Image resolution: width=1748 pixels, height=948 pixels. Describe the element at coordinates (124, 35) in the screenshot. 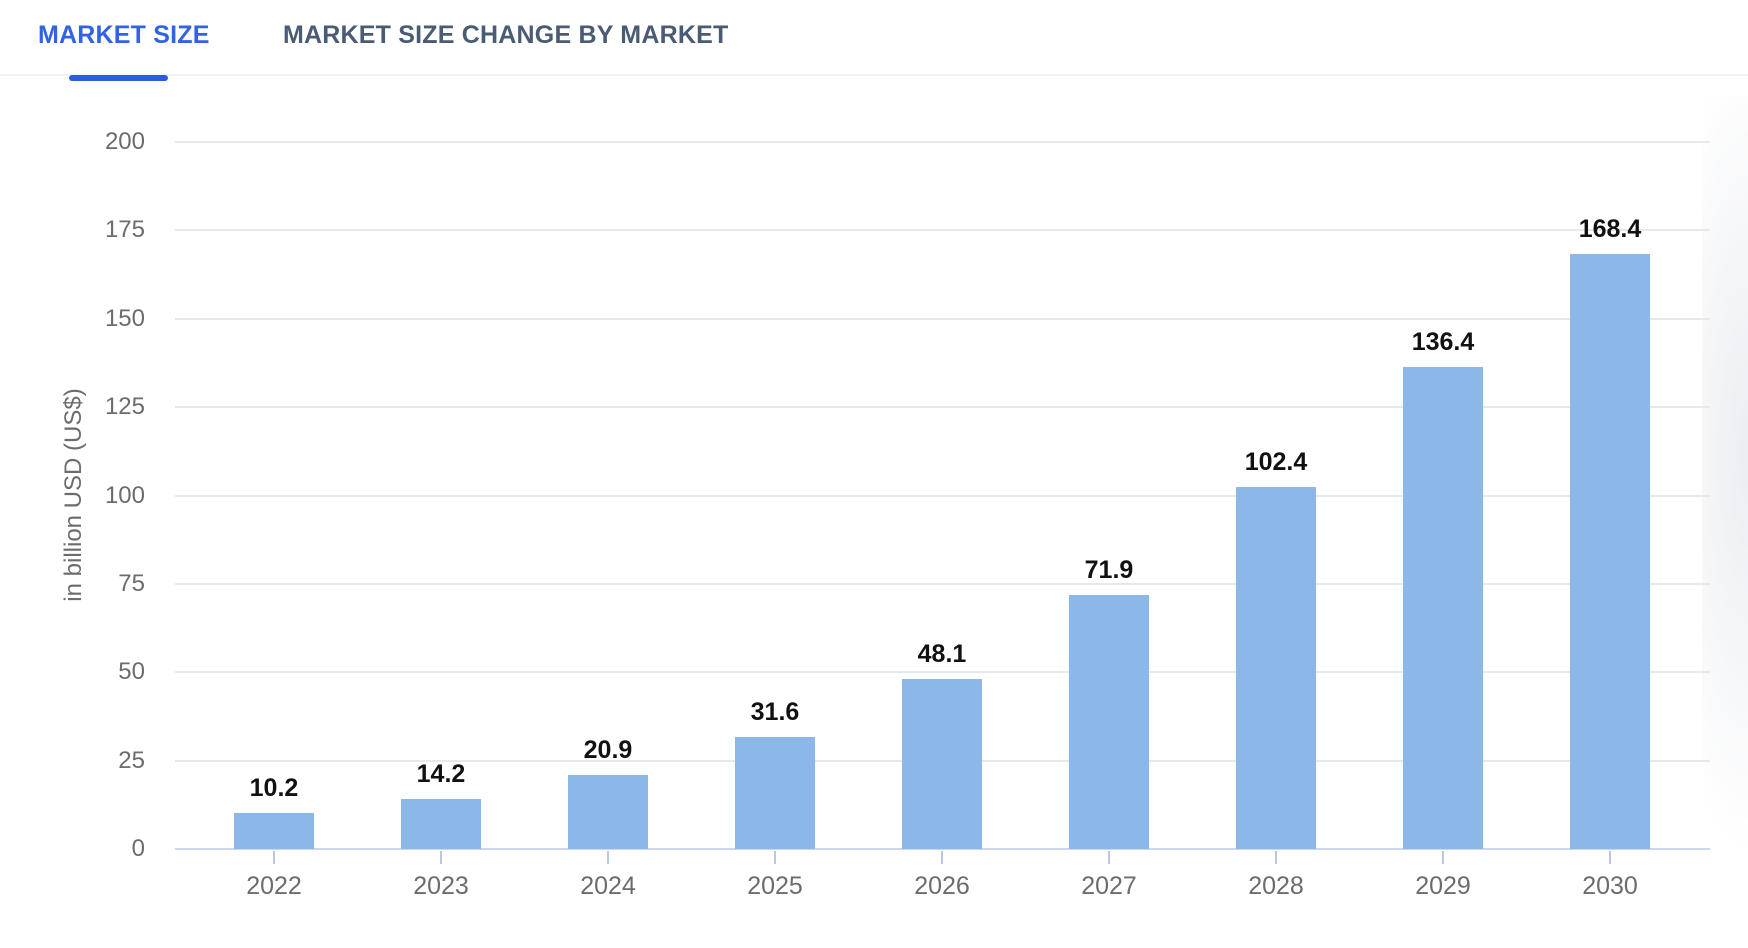

I see `tab-market-size: MARKET SIZE` at that location.